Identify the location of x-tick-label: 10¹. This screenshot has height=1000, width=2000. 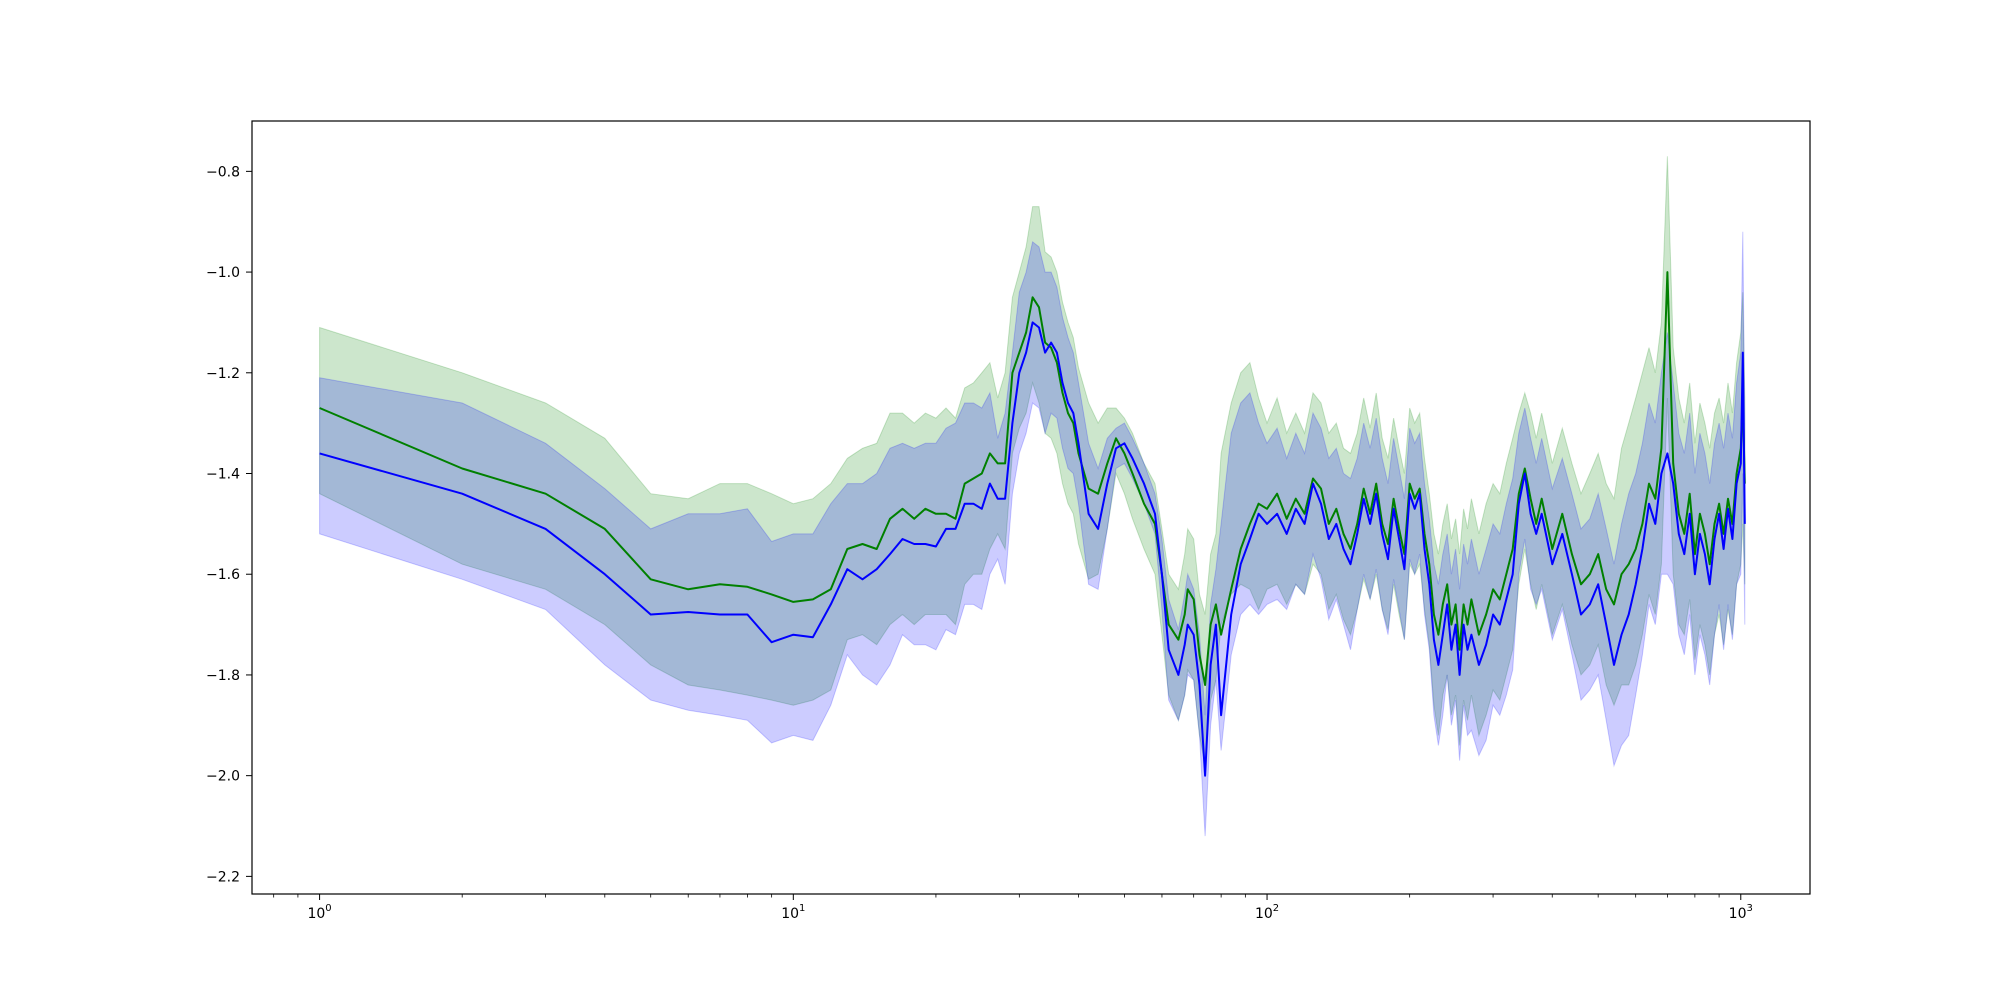
(793, 912).